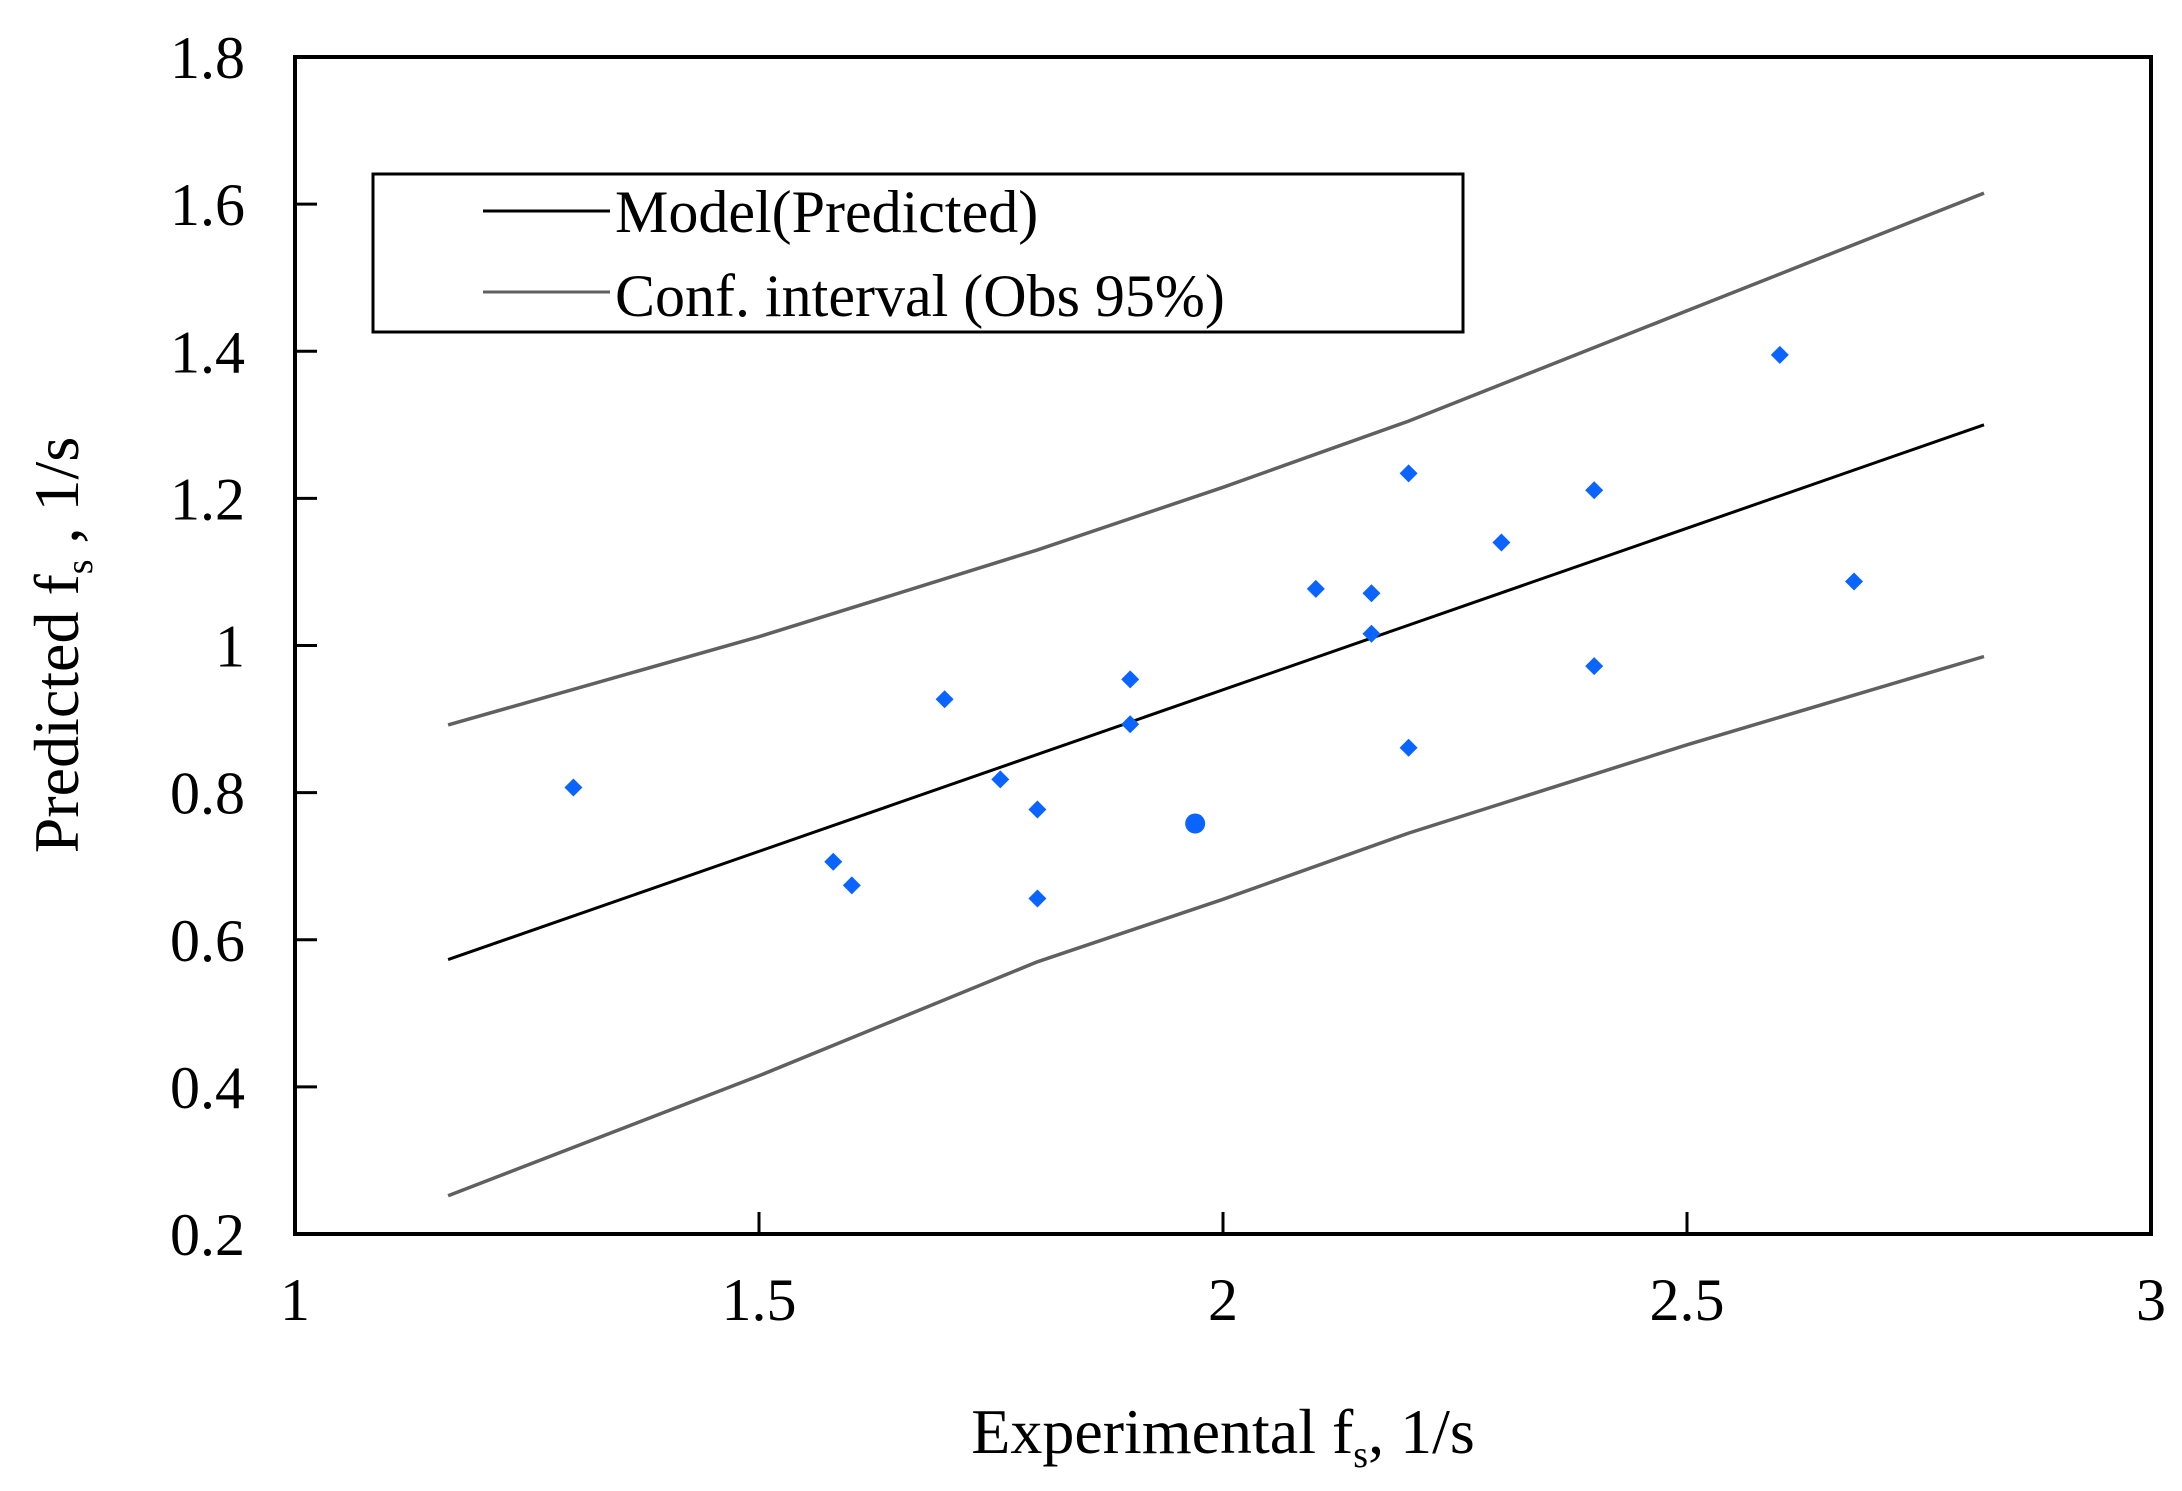 This screenshot has width=2182, height=1491. Describe the element at coordinates (207, 58) in the screenshot. I see `y-tick-label: 1.8` at that location.